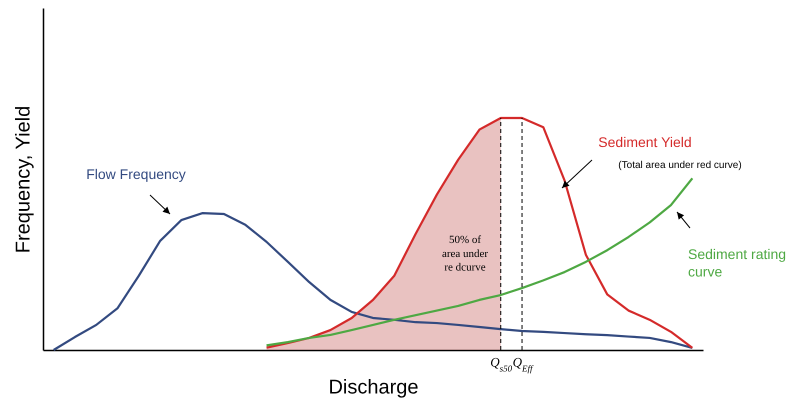 This screenshot has height=403, width=803. I want to click on x-tick-label: Q$_{s50}$, so click(501, 364).